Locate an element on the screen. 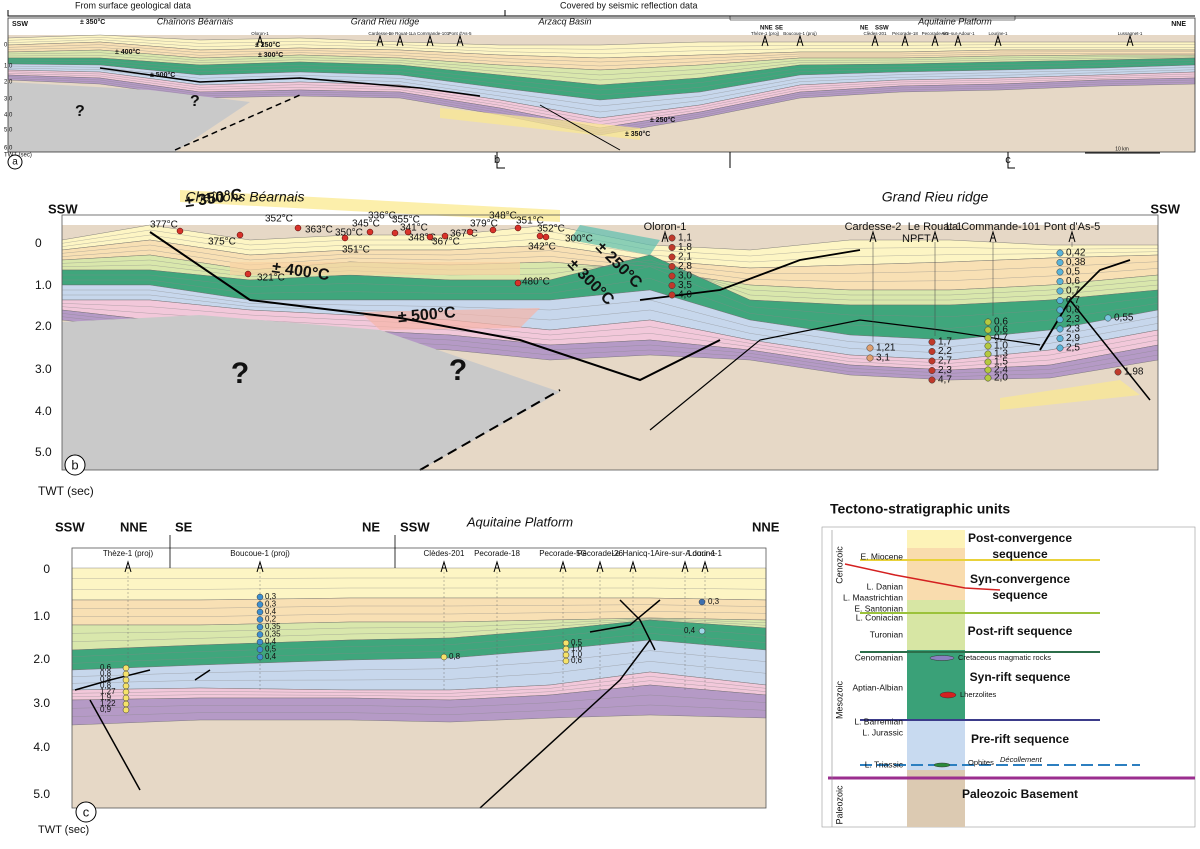 Image resolution: width=1200 pixels, height=849 pixels. feature-label: Lherzolites is located at coordinates (978, 694).